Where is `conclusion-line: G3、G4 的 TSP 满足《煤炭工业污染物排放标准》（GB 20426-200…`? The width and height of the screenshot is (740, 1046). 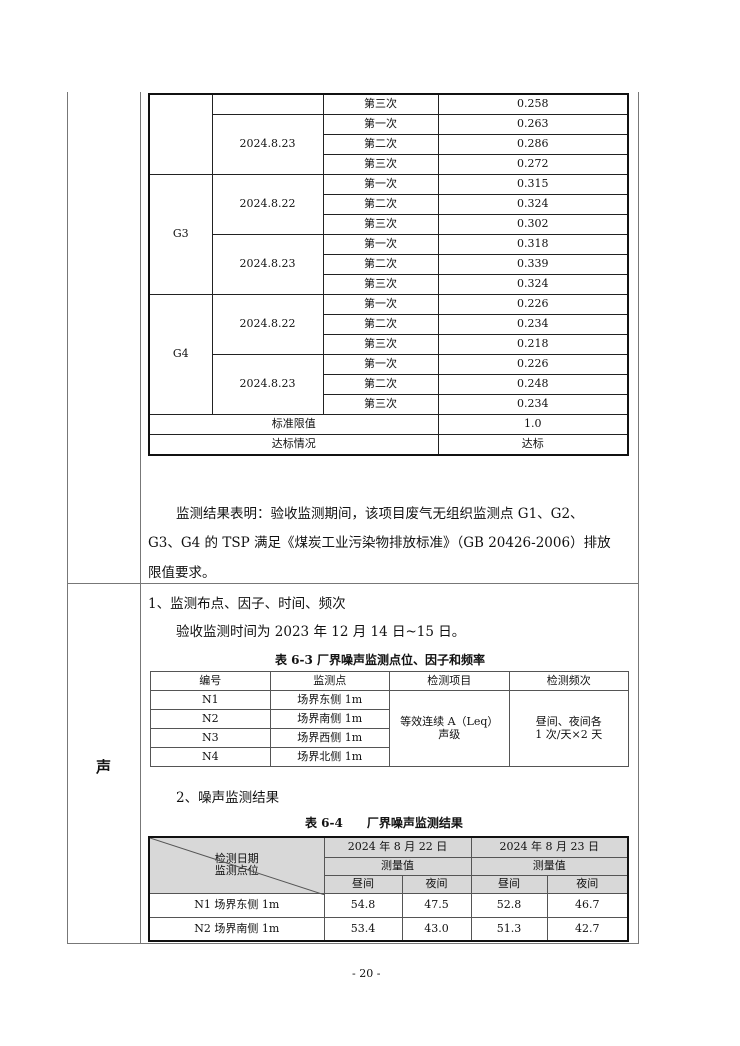
conclusion-line: G3、G4 的 TSP 满足《煤炭工业污染物排放标准》（GB 20426-200… is located at coordinates (379, 543).